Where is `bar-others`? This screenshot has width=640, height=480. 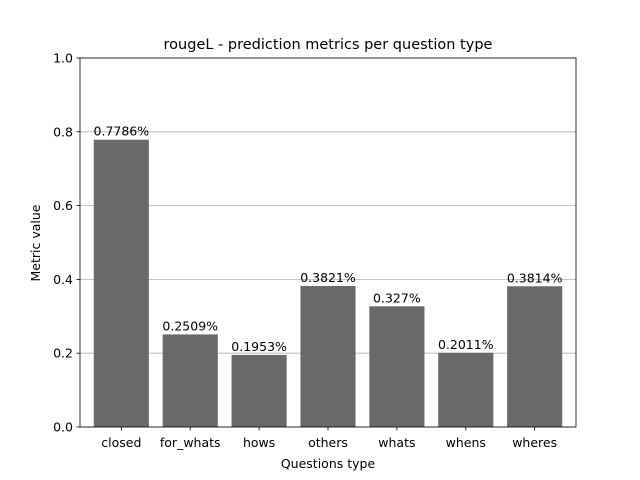
bar-others is located at coordinates (328, 356).